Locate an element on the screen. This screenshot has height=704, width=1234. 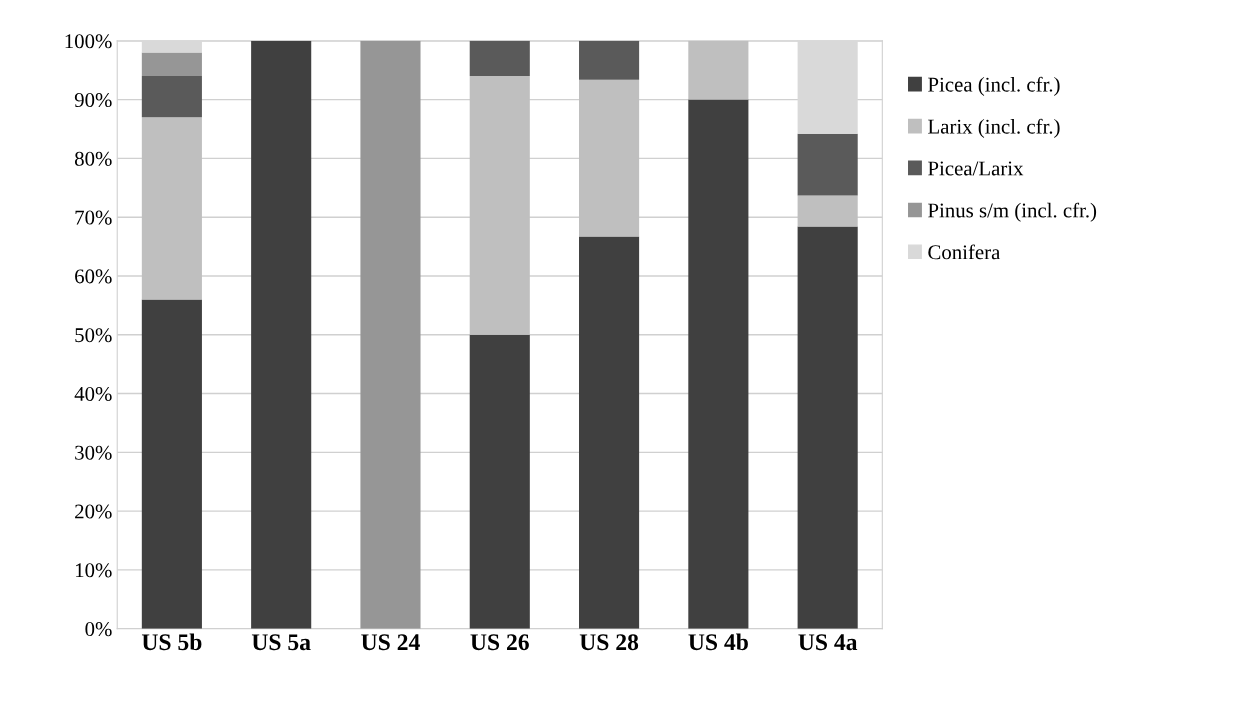
x-tick-label: US 28 is located at coordinates (609, 642).